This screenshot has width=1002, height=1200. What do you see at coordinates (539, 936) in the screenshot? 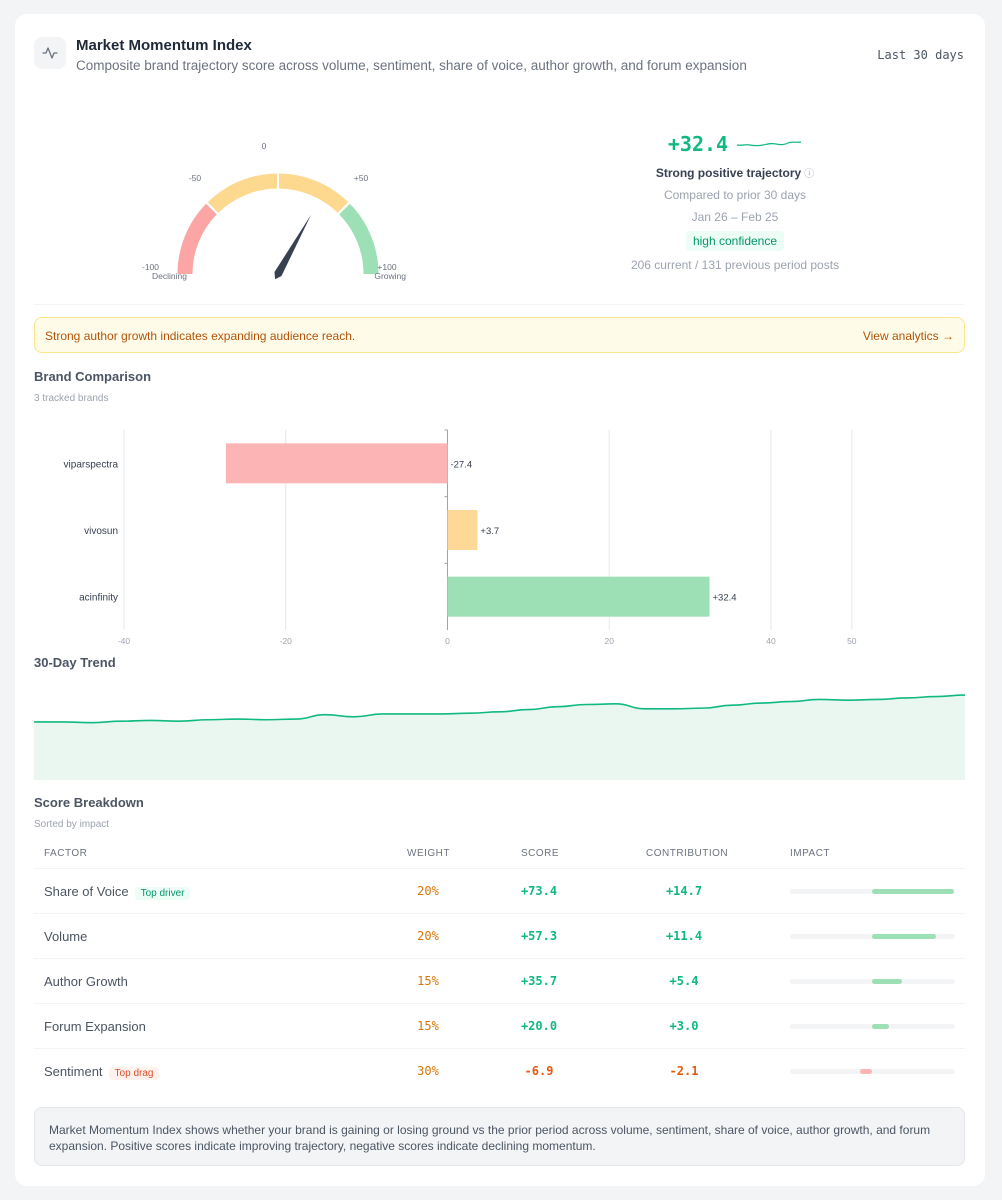
I see `score-value: +57.3` at bounding box center [539, 936].